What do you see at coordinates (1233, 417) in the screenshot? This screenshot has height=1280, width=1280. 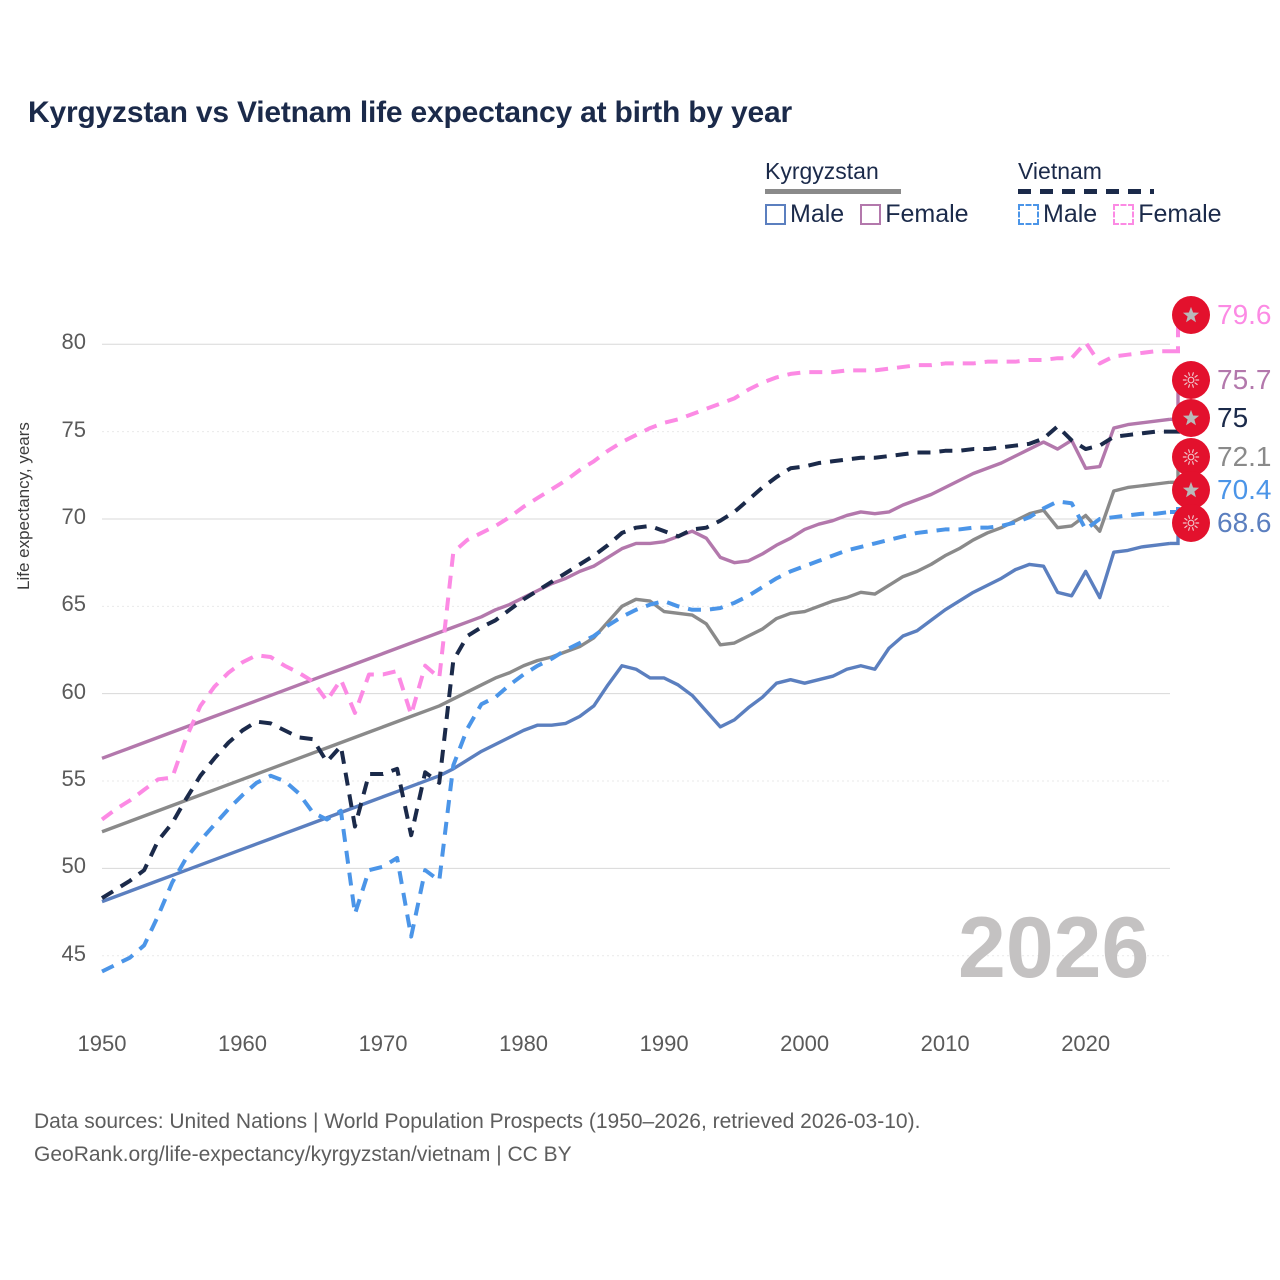 I see `end-label-value: 75` at bounding box center [1233, 417].